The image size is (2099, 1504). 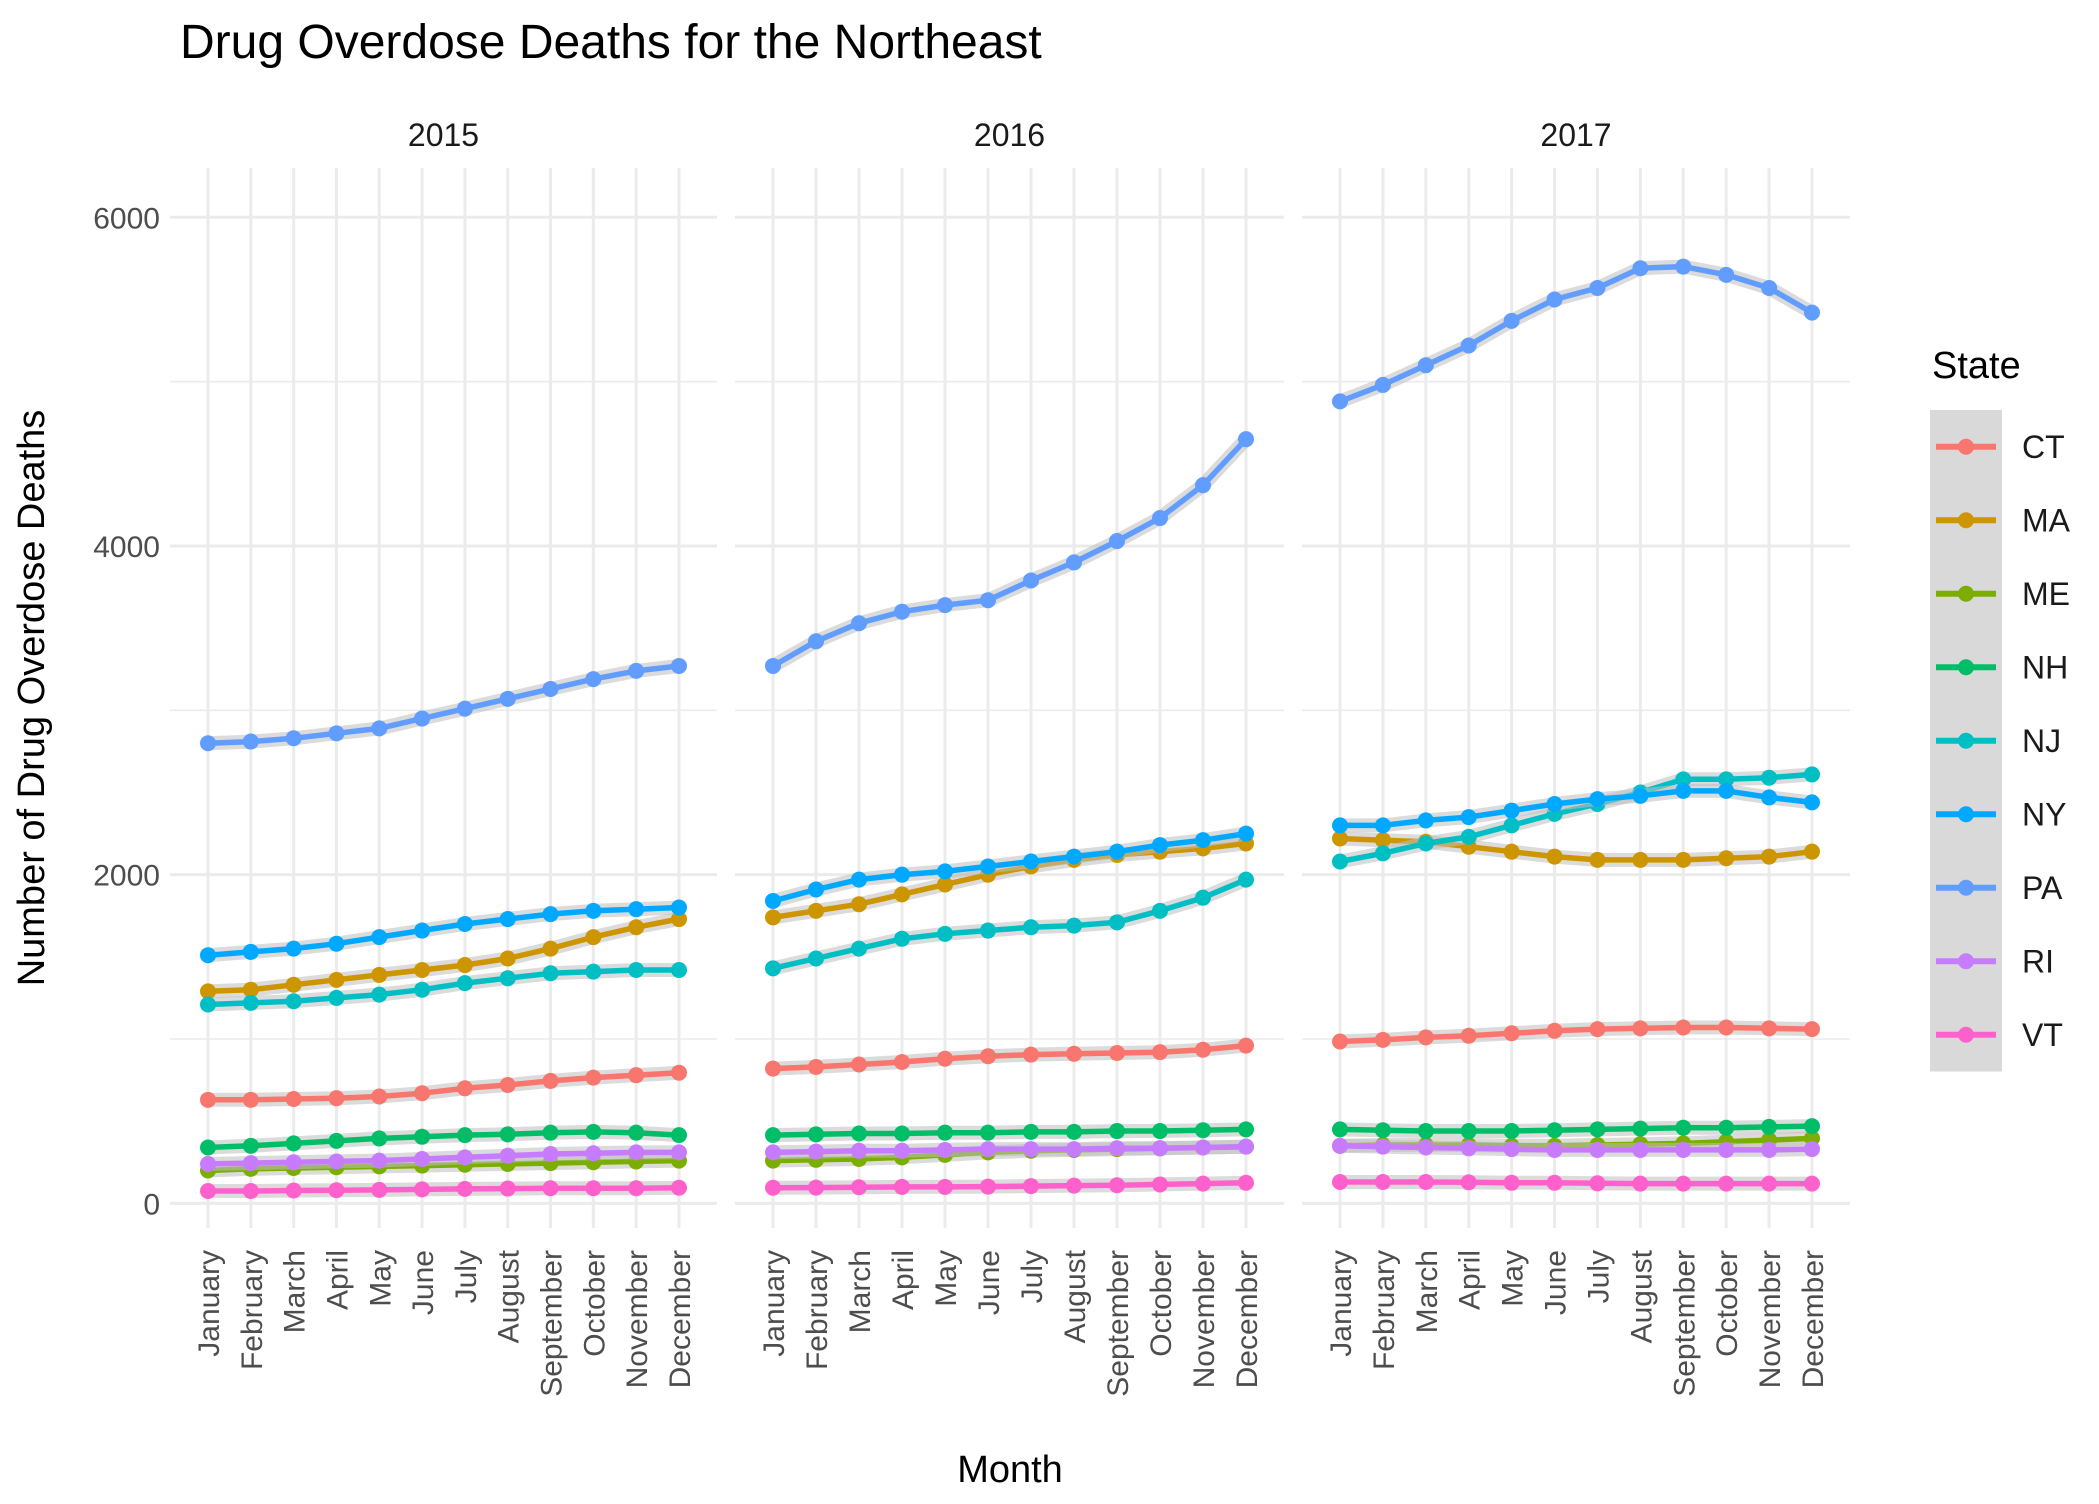 I want to click on y-axis-label: Number of Drug Overdose Deaths, so click(x=32, y=698).